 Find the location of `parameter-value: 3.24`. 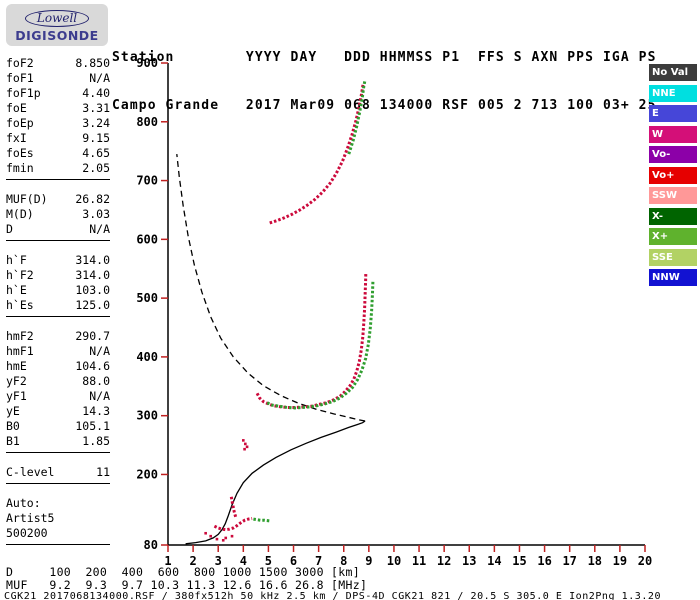

parameter-value: 3.24 is located at coordinates (96, 123).